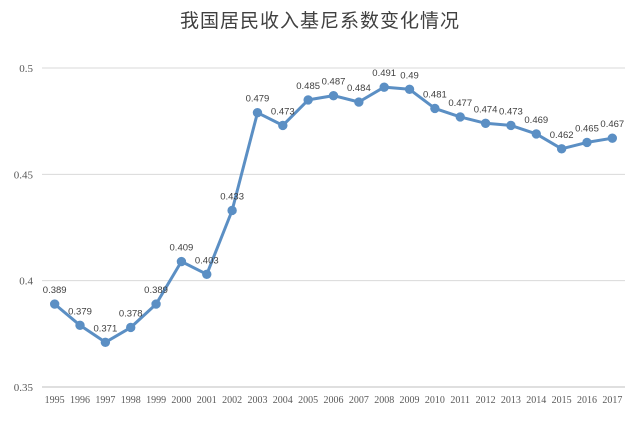  Describe the element at coordinates (460, 400) in the screenshot. I see `x-tick-label: 2011` at that location.